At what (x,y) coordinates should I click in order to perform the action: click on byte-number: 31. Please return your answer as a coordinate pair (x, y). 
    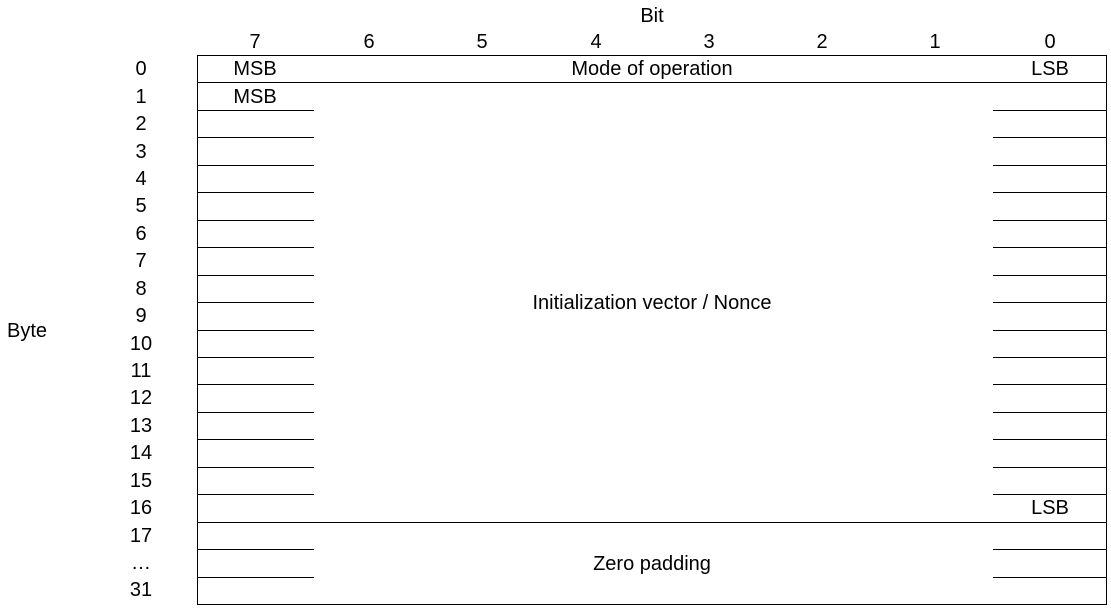
    Looking at the image, I should click on (141, 590).